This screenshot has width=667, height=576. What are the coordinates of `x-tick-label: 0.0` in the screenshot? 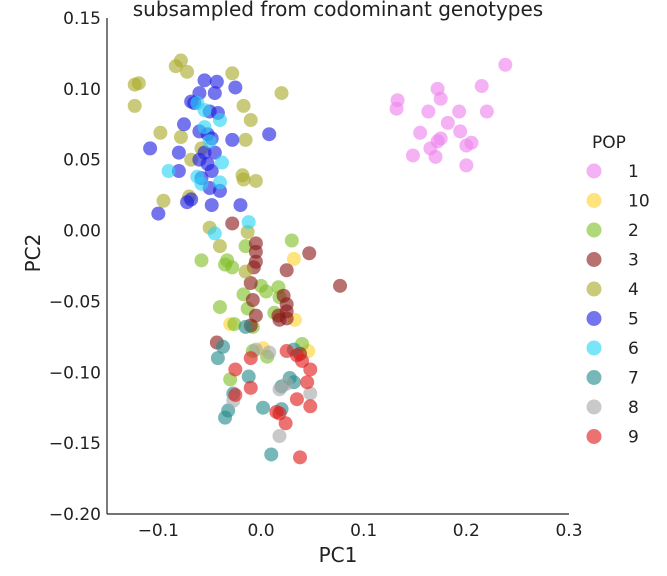 It's located at (260, 531).